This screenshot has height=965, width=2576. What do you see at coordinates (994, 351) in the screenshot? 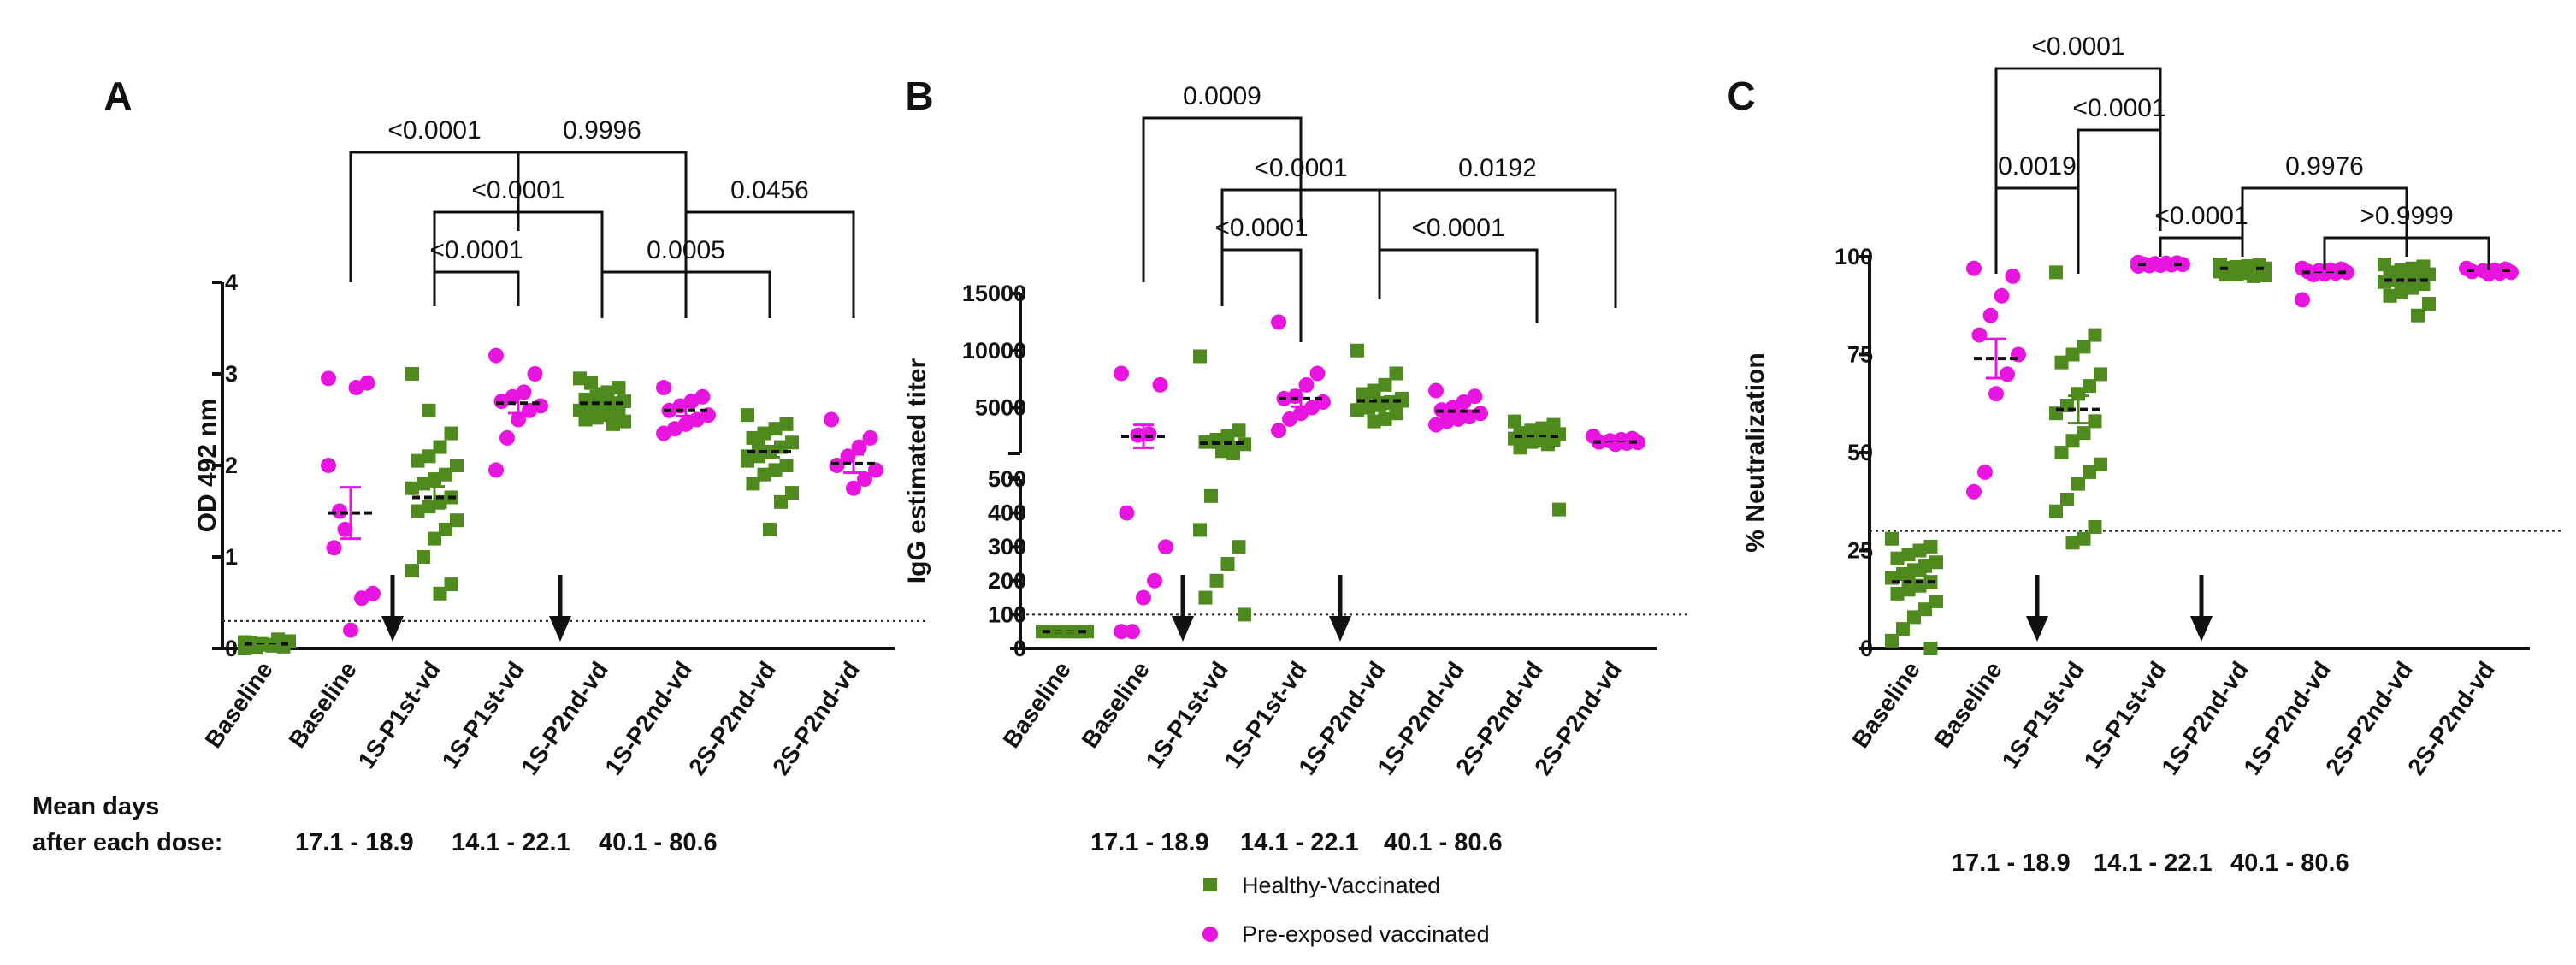
I see `y-tick-label: 10000` at bounding box center [994, 351].